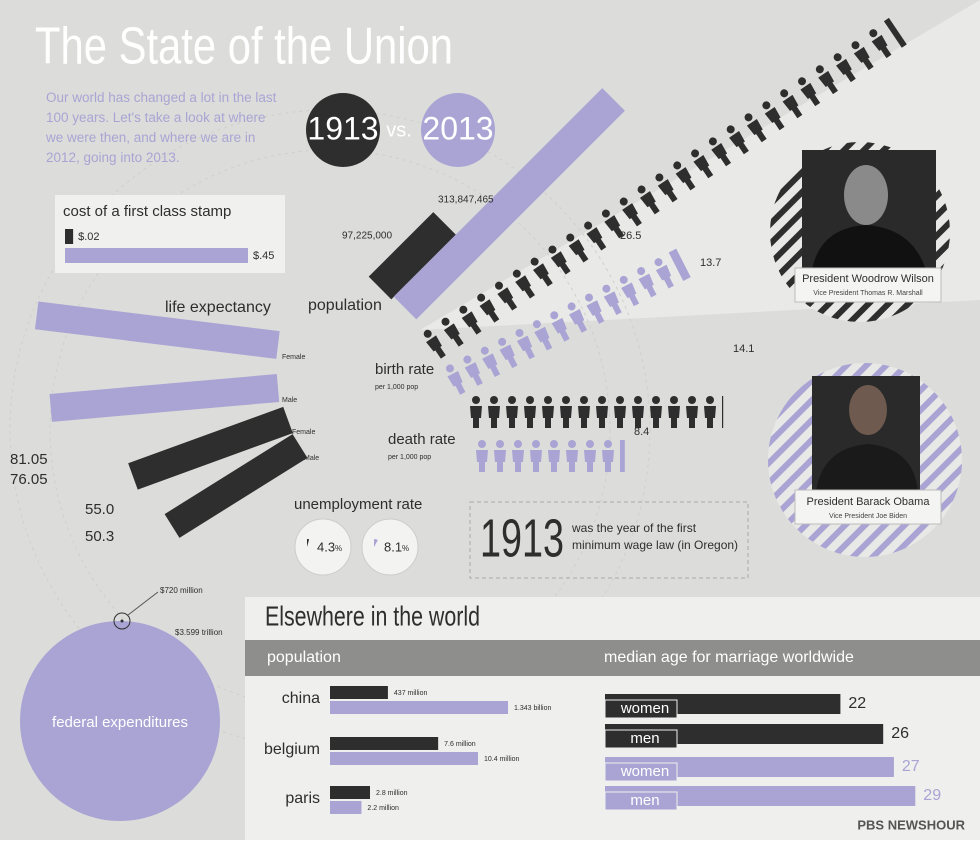 The height and width of the screenshot is (845, 980). I want to click on population-bar-group, so click(412, 256).